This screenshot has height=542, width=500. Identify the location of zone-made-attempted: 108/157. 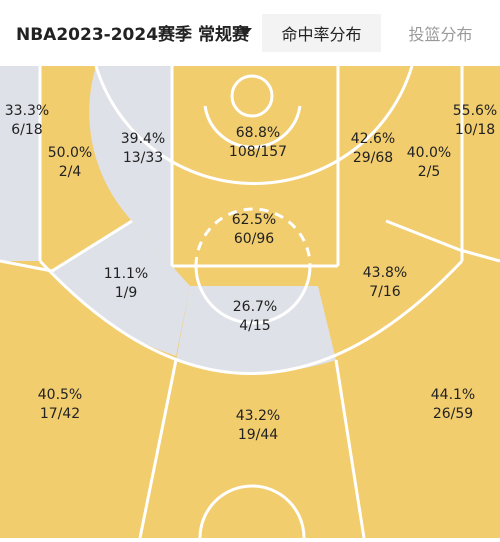
(258, 152).